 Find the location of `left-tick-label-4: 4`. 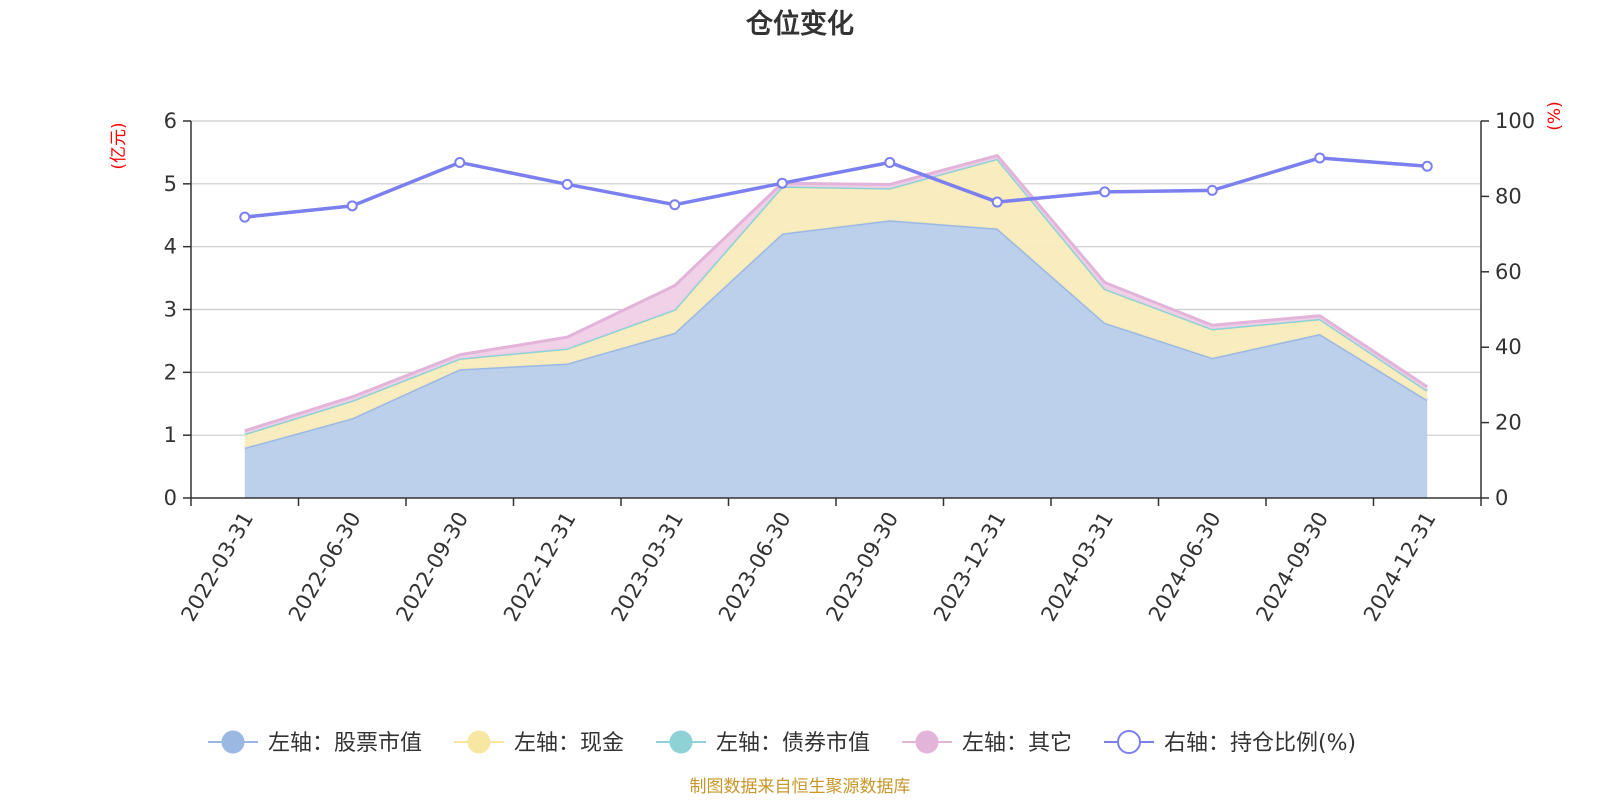

left-tick-label-4: 4 is located at coordinates (170, 247).